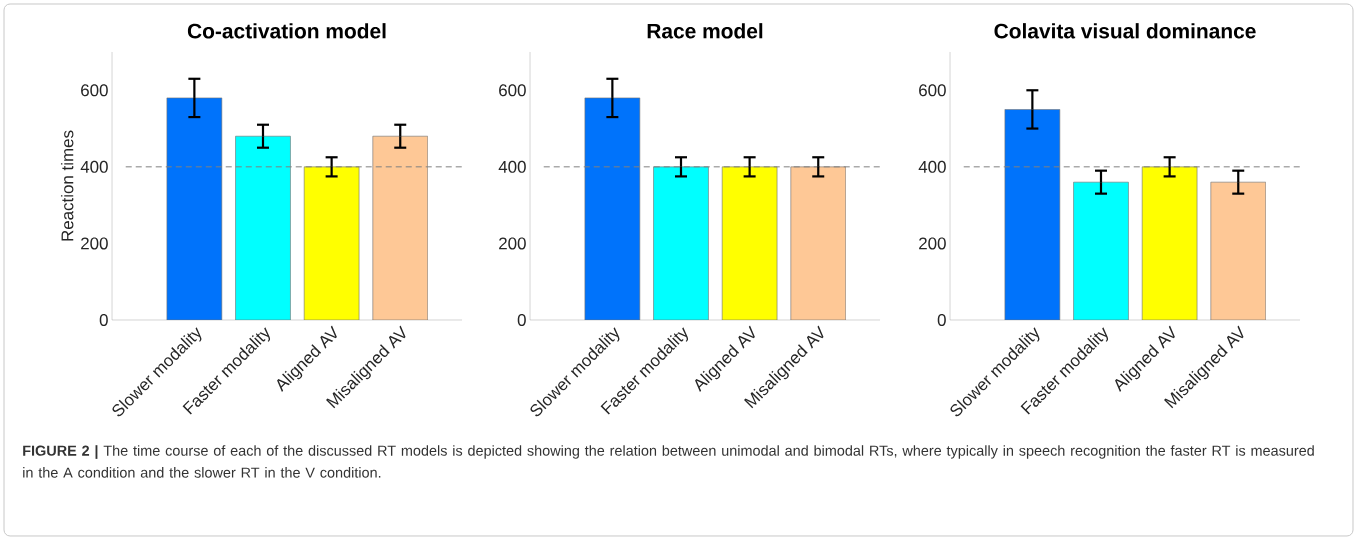 The width and height of the screenshot is (1357, 540). I want to click on y-axis-title: Reaction times, so click(67, 185).